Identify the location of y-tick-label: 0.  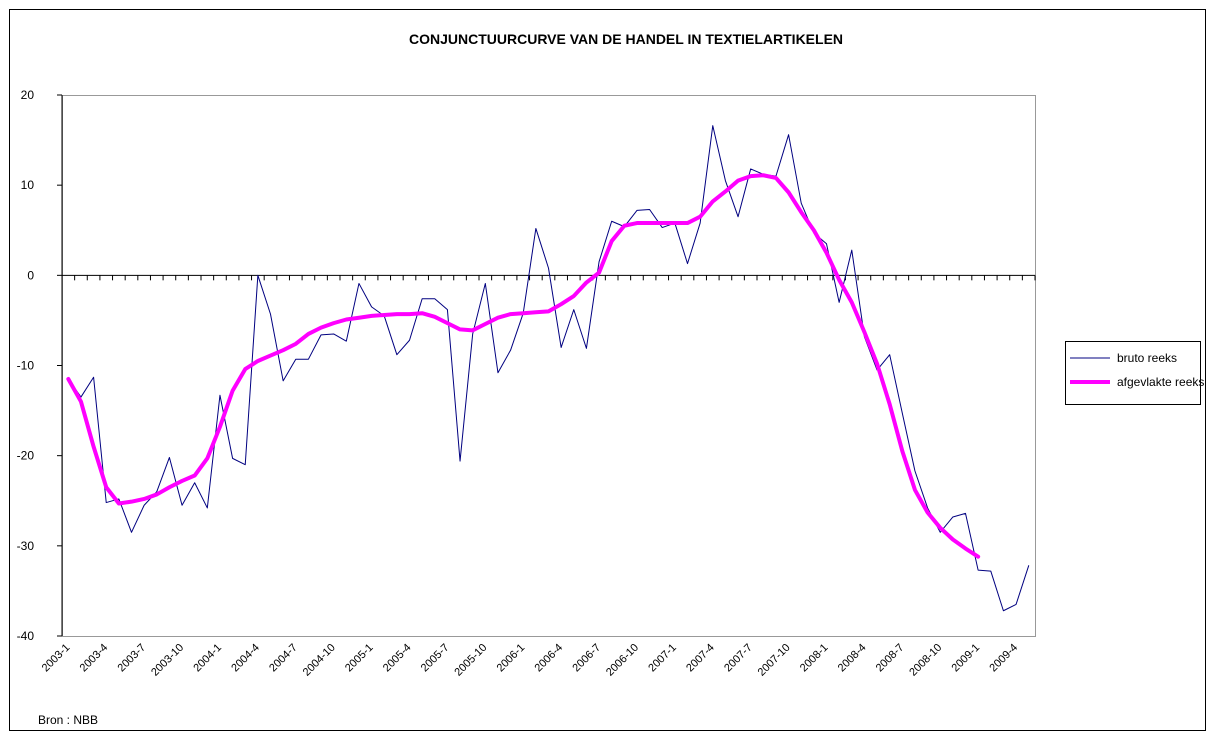
(30, 275).